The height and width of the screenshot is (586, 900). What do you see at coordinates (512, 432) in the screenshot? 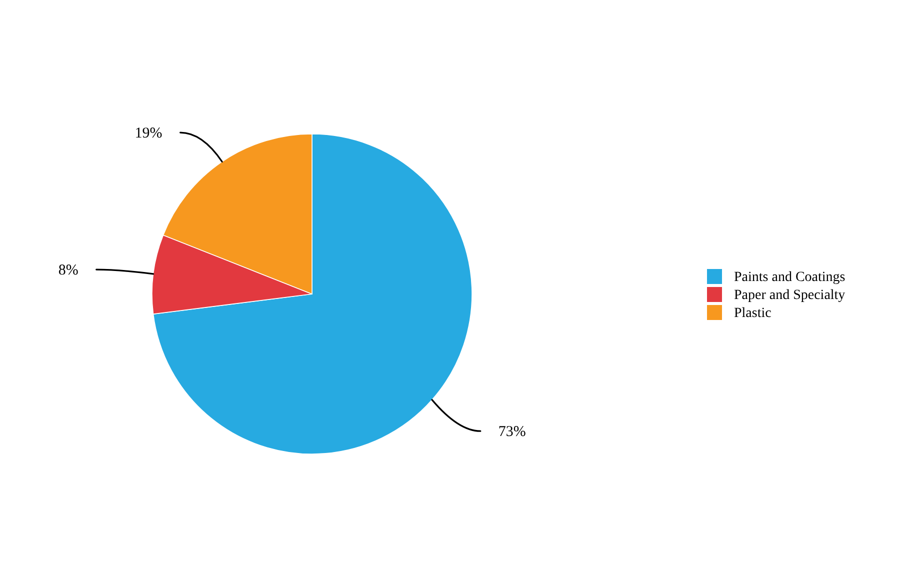
I see `data-label: 73%` at bounding box center [512, 432].